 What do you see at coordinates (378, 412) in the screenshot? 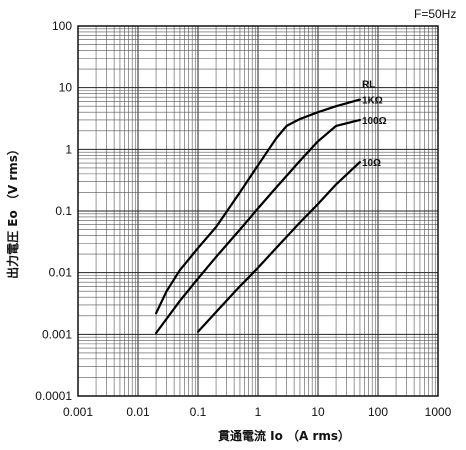
I see `x-tick-label: 100` at bounding box center [378, 412].